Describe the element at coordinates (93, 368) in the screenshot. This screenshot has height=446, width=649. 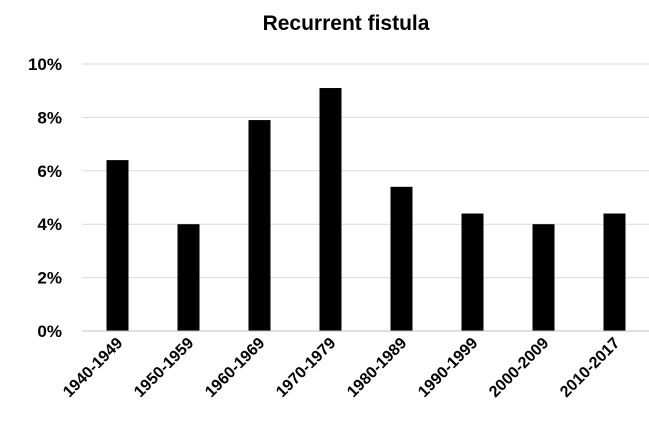
I see `x-tick-label: 1940-1949` at that location.